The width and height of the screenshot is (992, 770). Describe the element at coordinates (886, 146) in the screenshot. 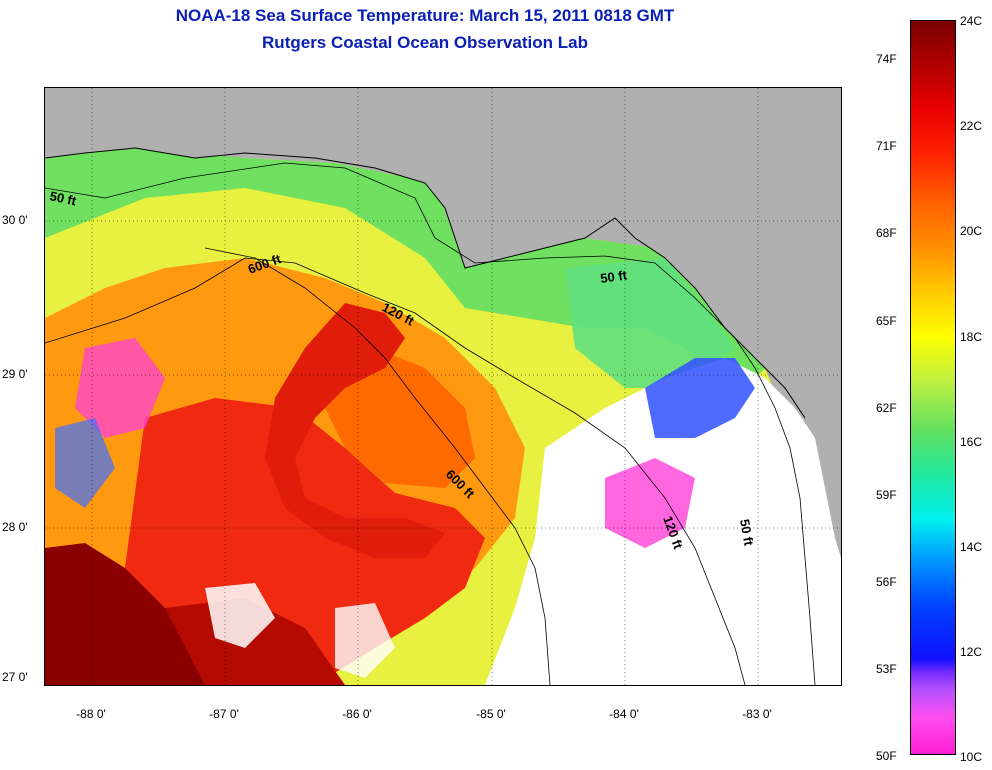

I see `colorbar-f-label: 71F` at that location.